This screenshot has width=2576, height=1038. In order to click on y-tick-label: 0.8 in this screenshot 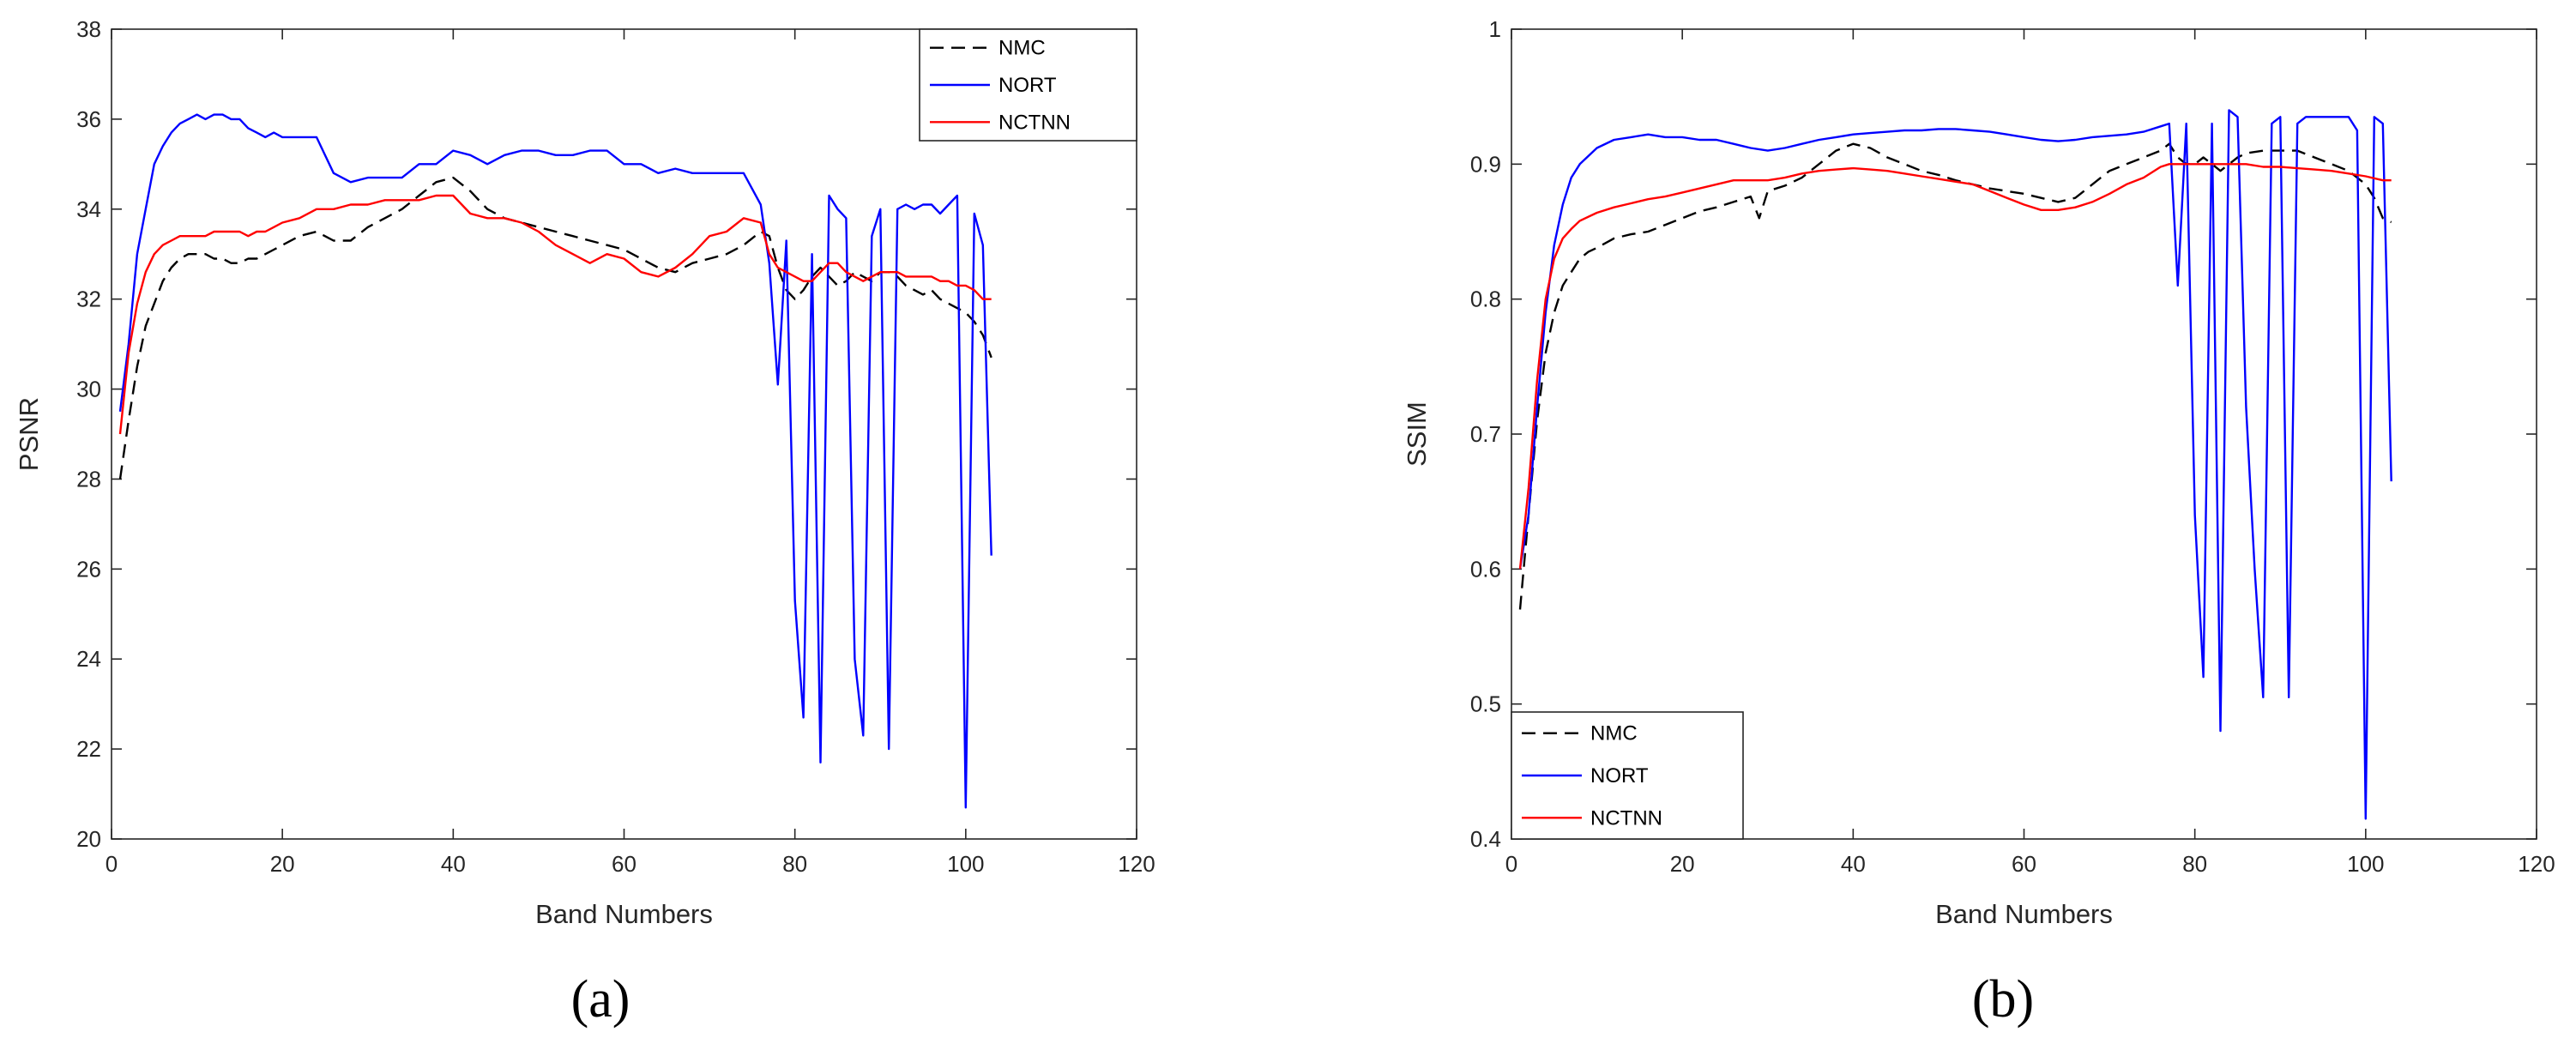, I will do `click(1485, 299)`.